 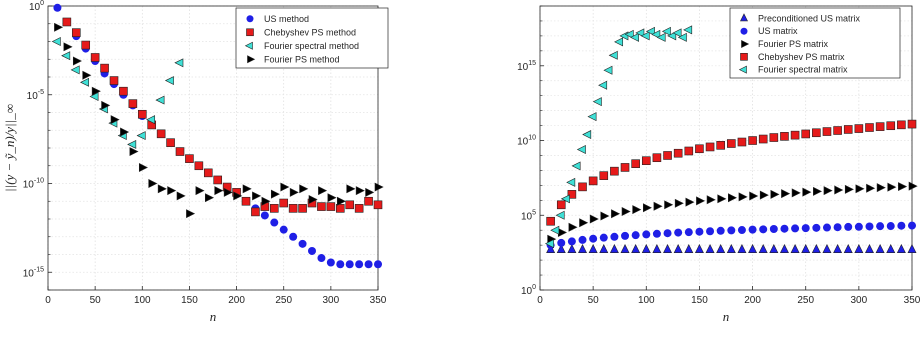 What do you see at coordinates (731, 248) in the screenshot?
I see `series-preconditioned-us-matrix` at bounding box center [731, 248].